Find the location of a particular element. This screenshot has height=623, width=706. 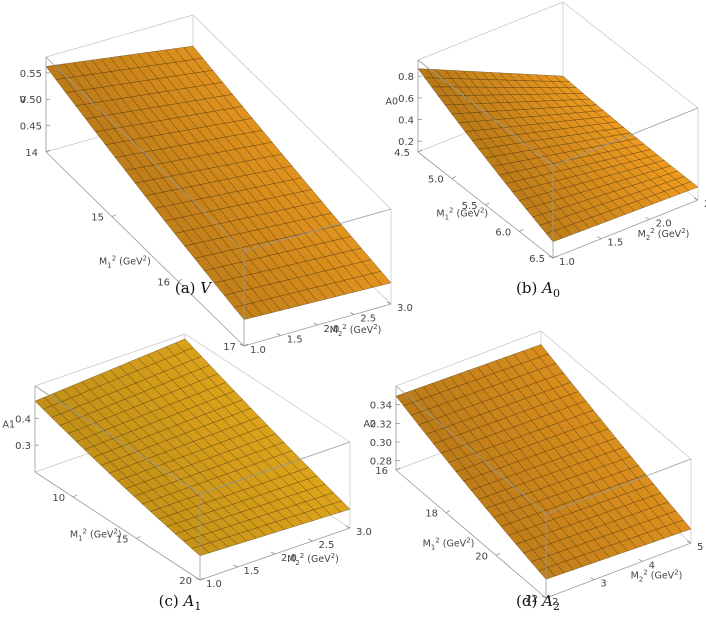

x-tick-label: 5.5 is located at coordinates (470, 206).